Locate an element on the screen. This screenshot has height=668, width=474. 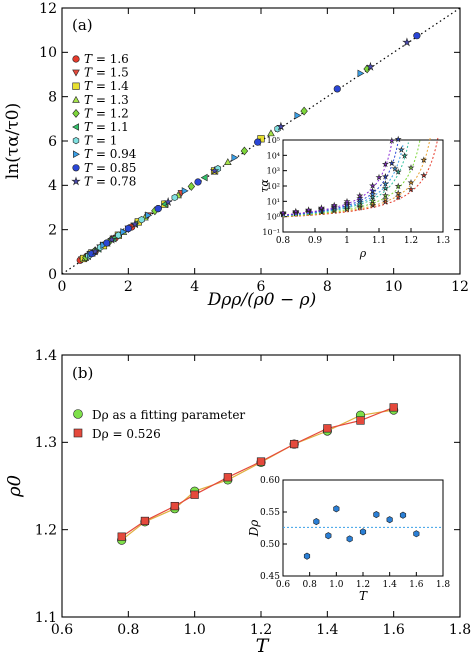
panel-a-ylabel: ln(τα/τ0) is located at coordinates (13, 141).